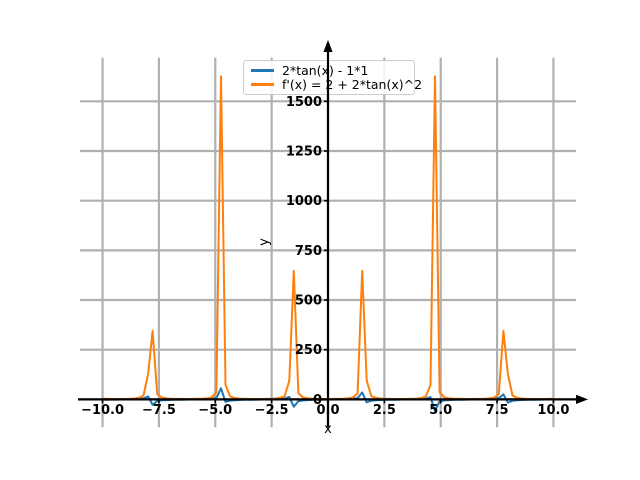  What do you see at coordinates (352, 84) in the screenshot?
I see `legend-label: f'(x) = 2 + 2*tan(x)^2` at bounding box center [352, 84].